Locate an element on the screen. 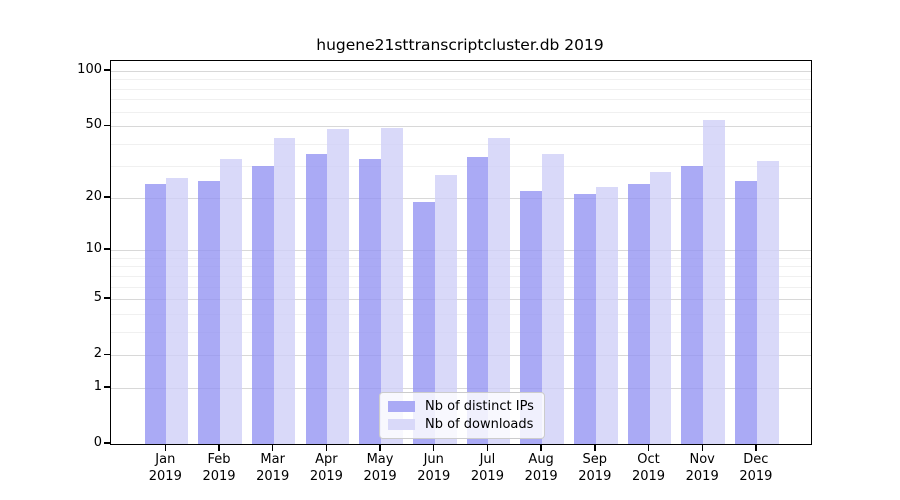  x-tick-label-mar: Mar 2019 is located at coordinates (273, 468).